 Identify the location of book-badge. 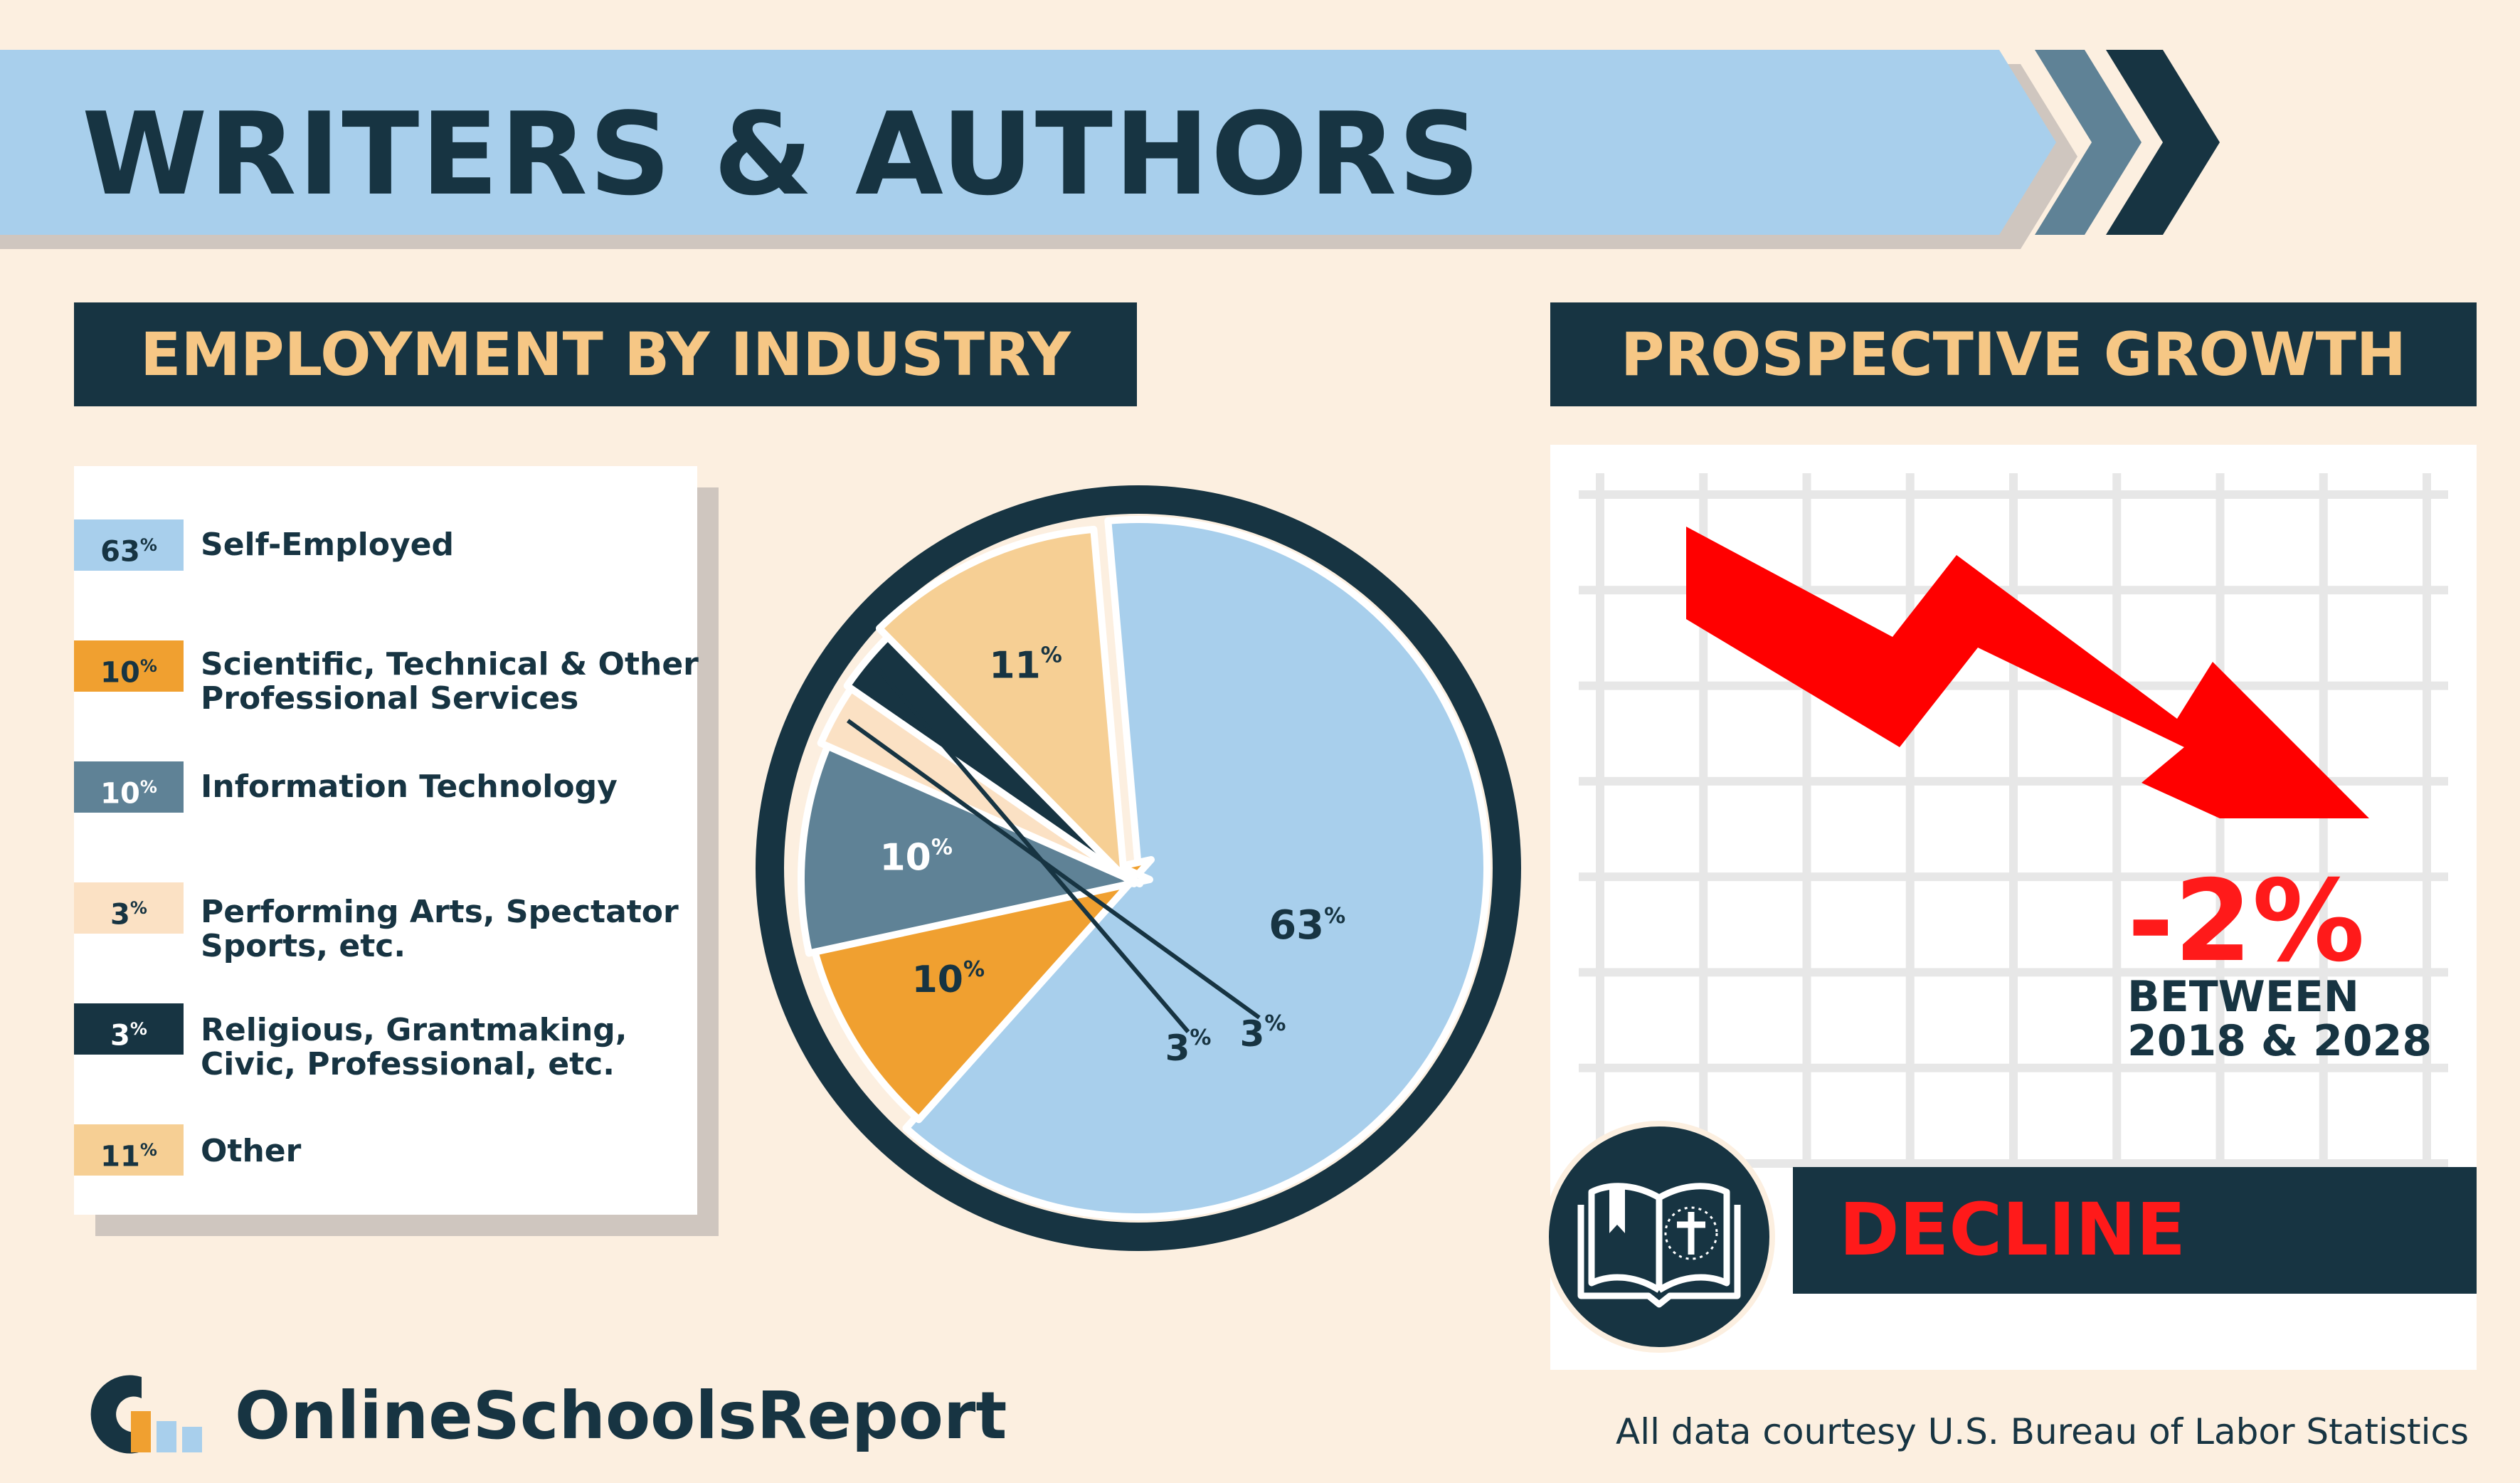
(1659, 1237).